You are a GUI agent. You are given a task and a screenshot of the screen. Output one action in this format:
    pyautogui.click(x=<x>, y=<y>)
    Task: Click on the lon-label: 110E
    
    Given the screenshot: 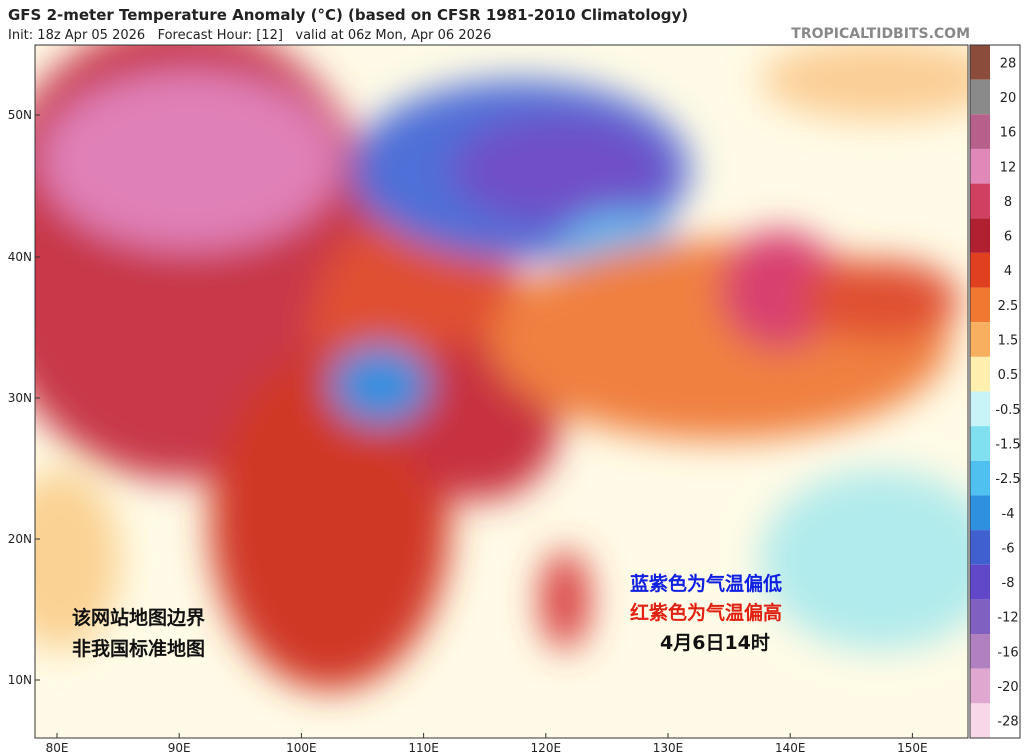 What is the action you would take?
    pyautogui.click(x=423, y=748)
    